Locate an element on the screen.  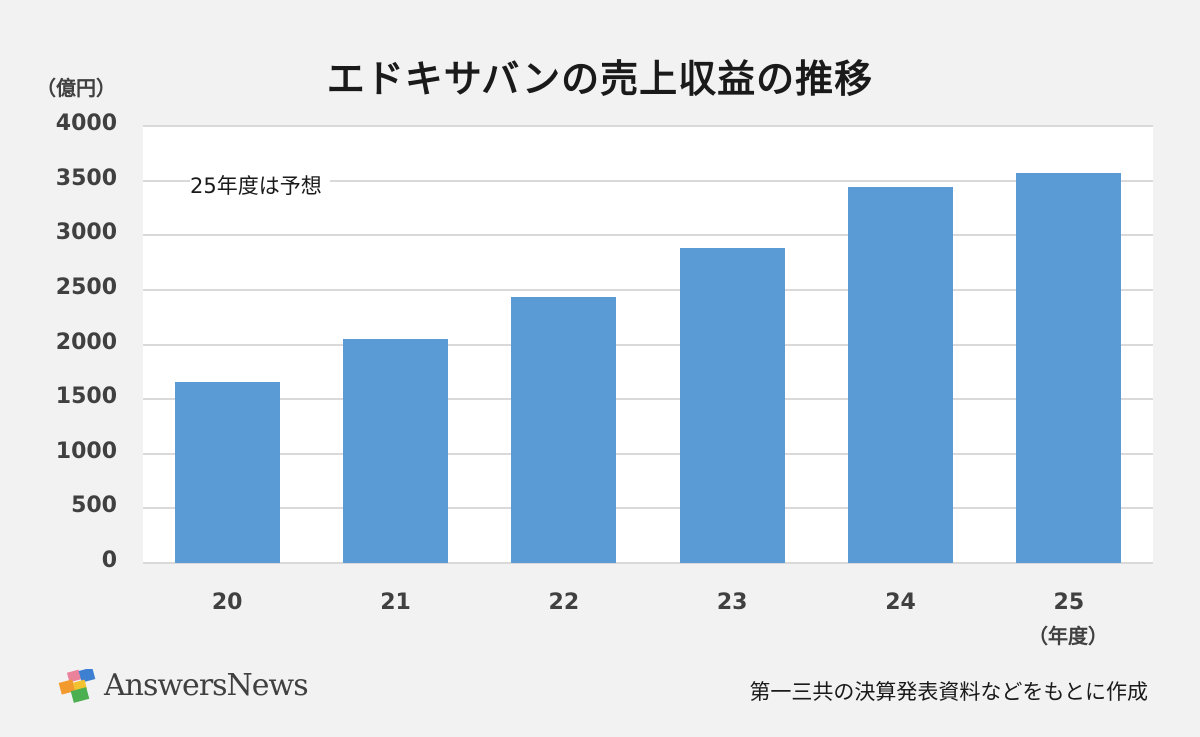
y-tick-label: 4000 is located at coordinates (86, 123).